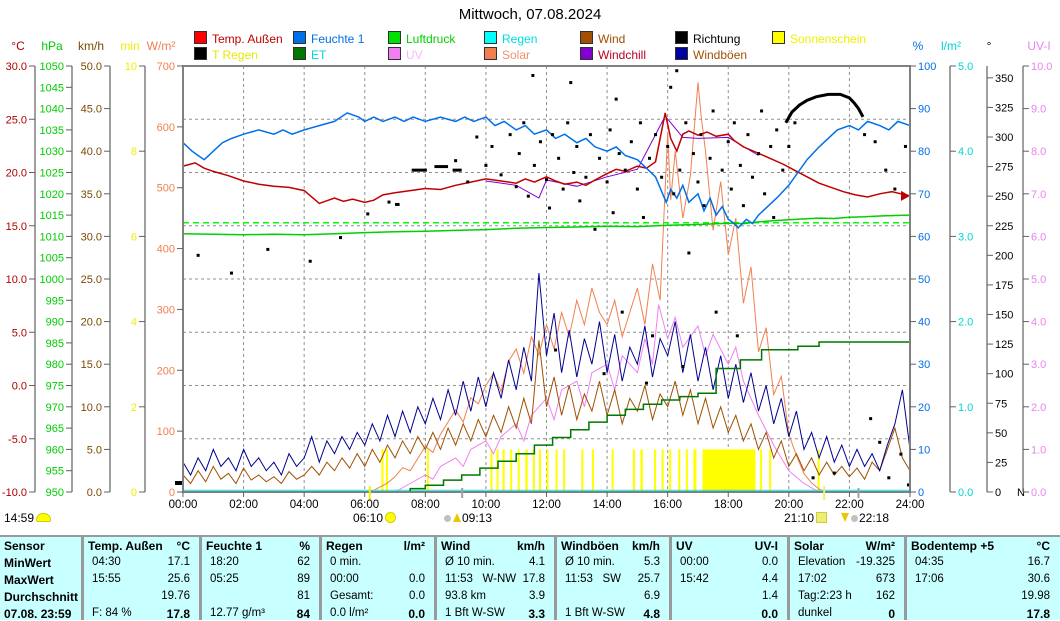 The height and width of the screenshot is (621, 1060). I want to click on series-sonnenschein, so click(600, 470).